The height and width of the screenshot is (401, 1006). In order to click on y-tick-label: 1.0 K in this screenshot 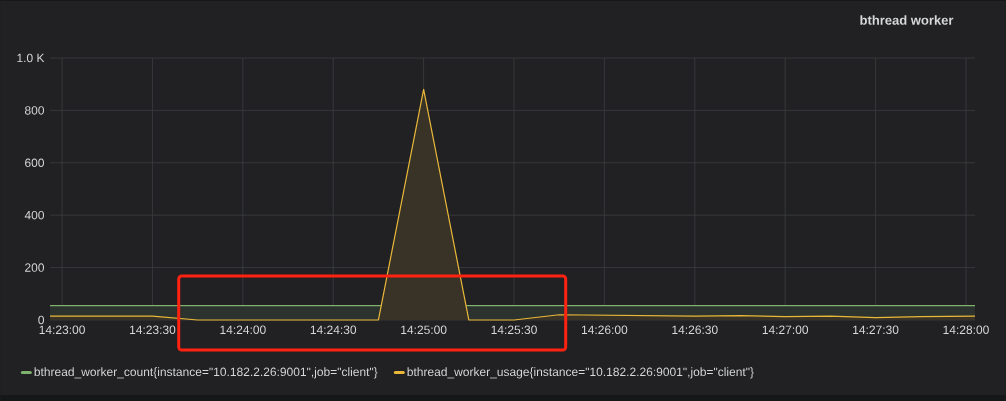, I will do `click(31, 58)`.